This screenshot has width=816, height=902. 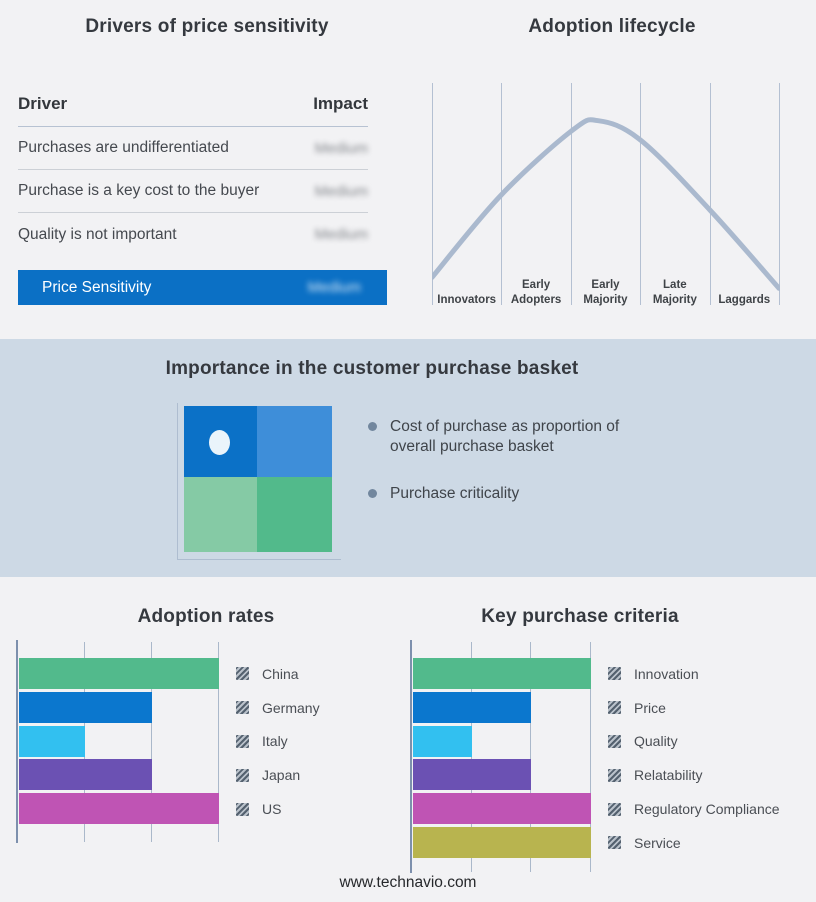 I want to click on quadrant-x-axis, so click(x=259, y=559).